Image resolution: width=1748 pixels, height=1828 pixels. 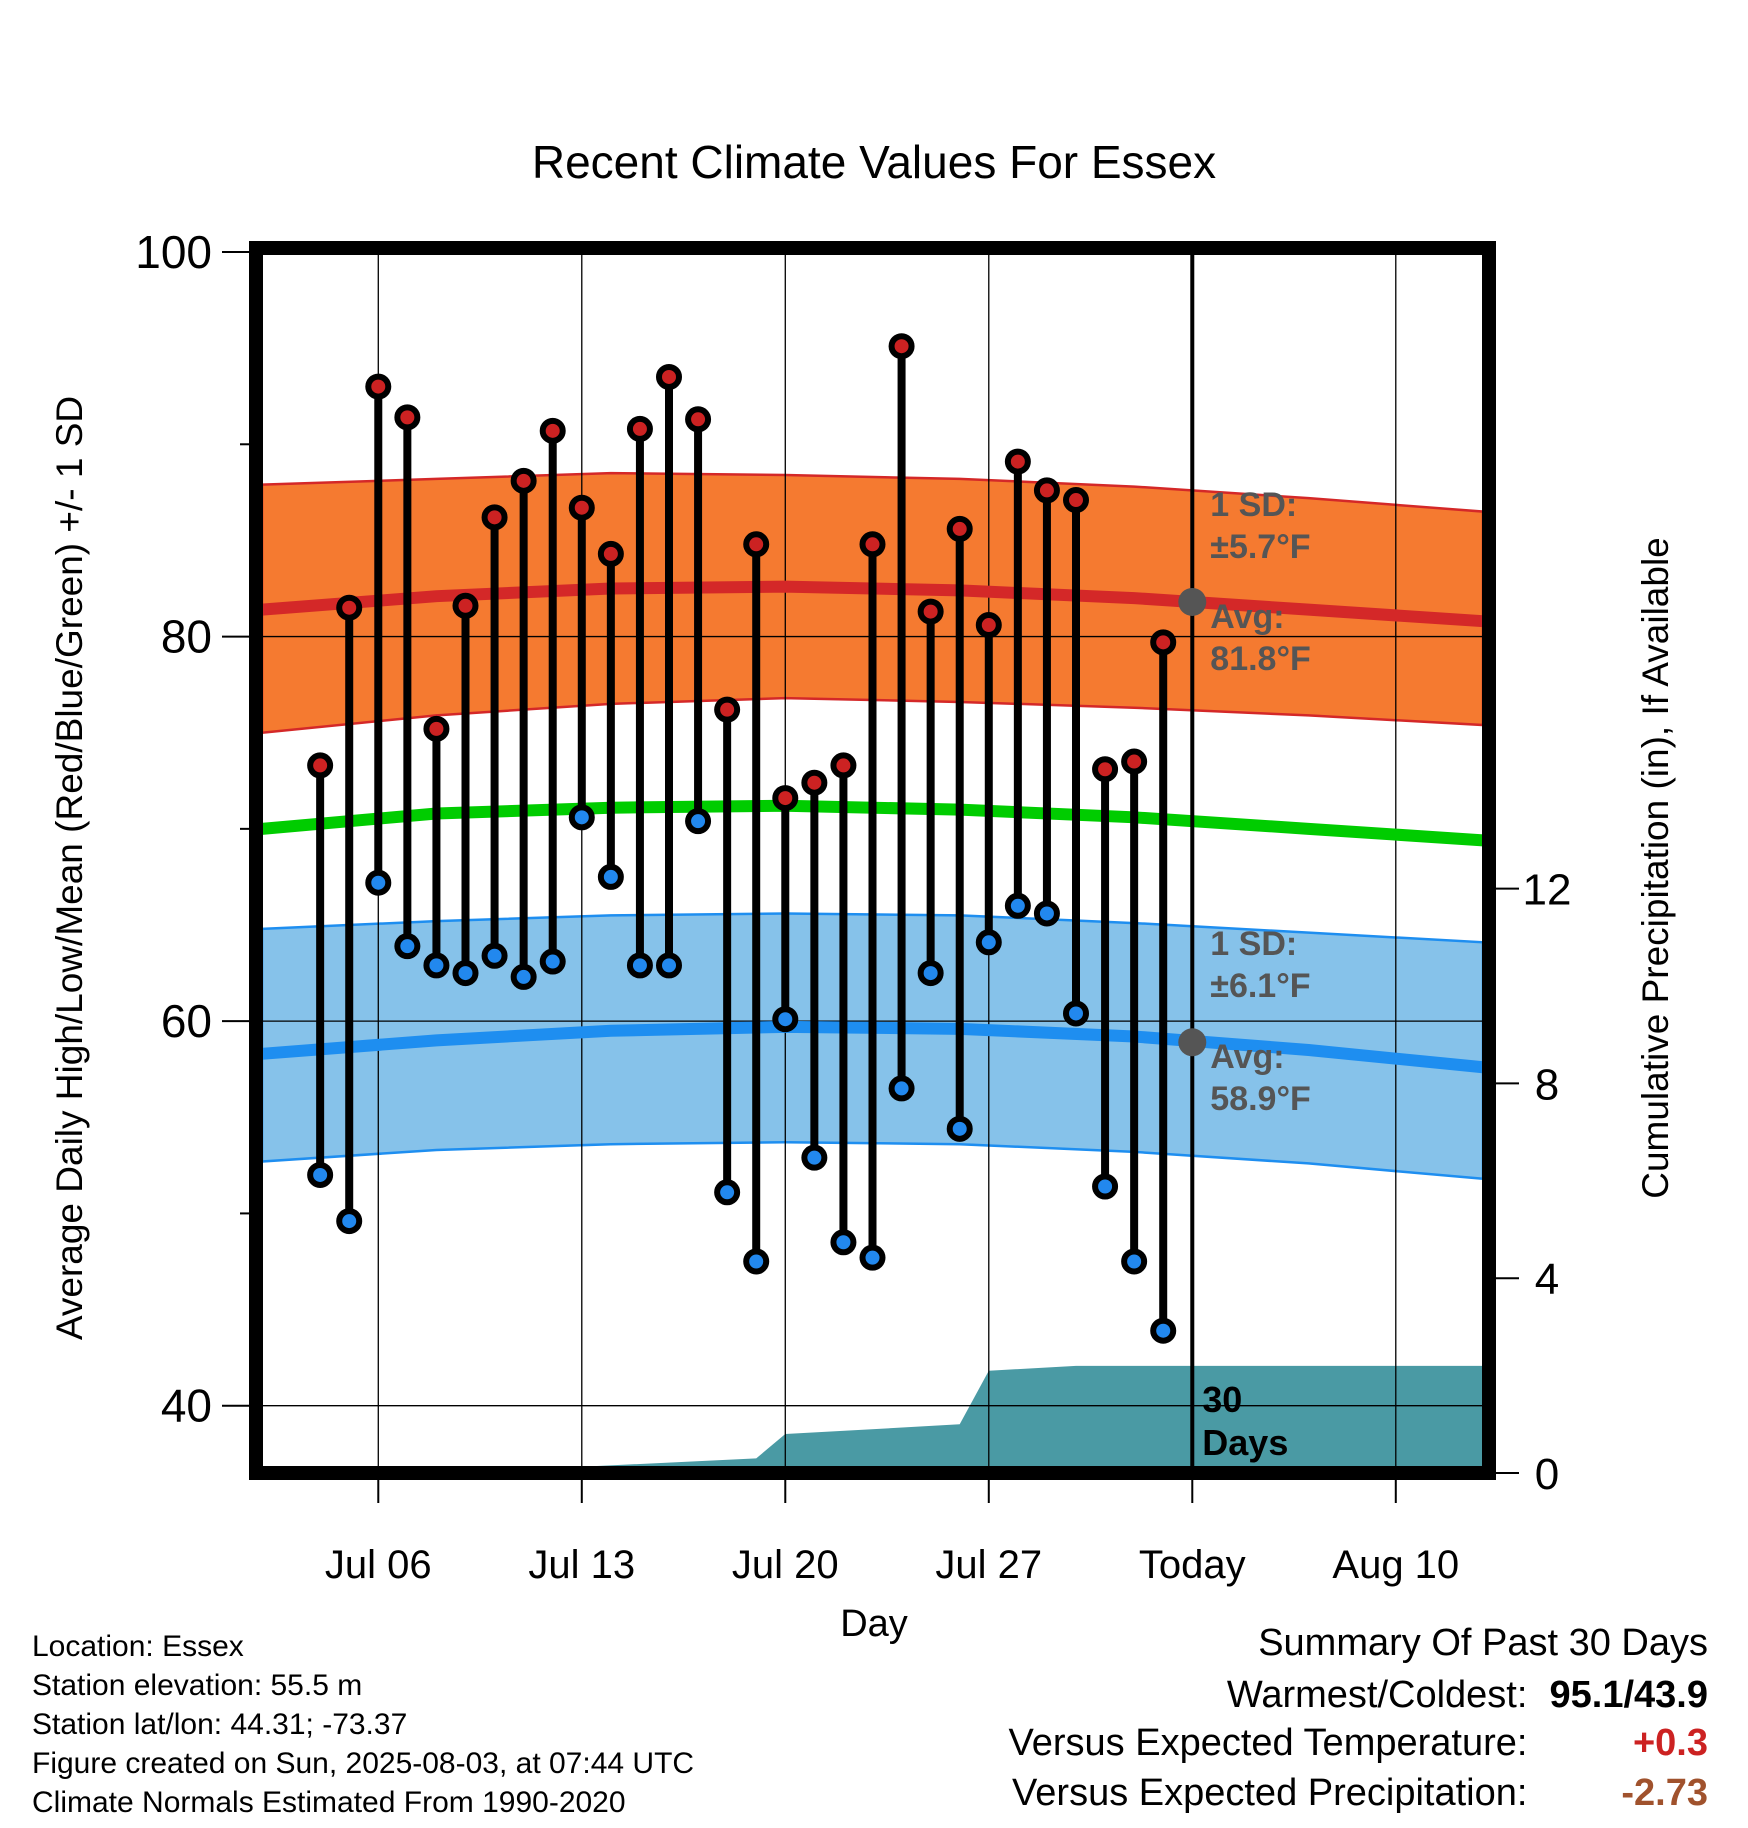 I want to click on x-tick-label: Jul 06, so click(x=378, y=1565).